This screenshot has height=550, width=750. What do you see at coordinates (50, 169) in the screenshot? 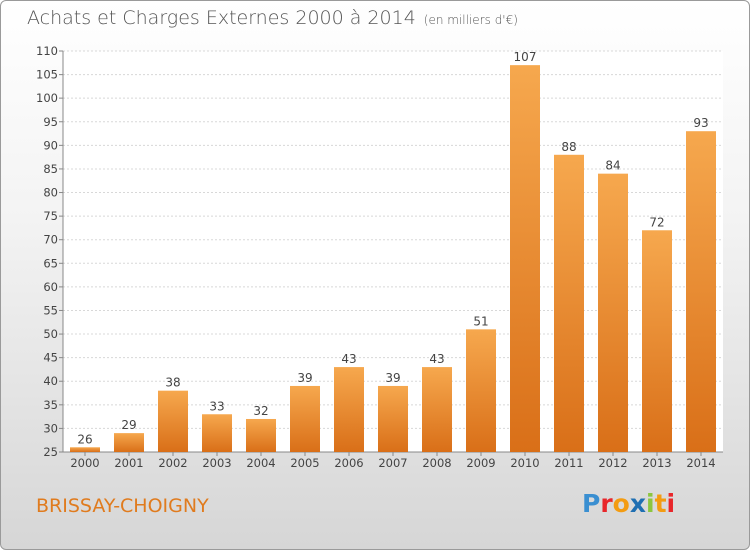
I see `y-tick-label: 85` at bounding box center [50, 169].